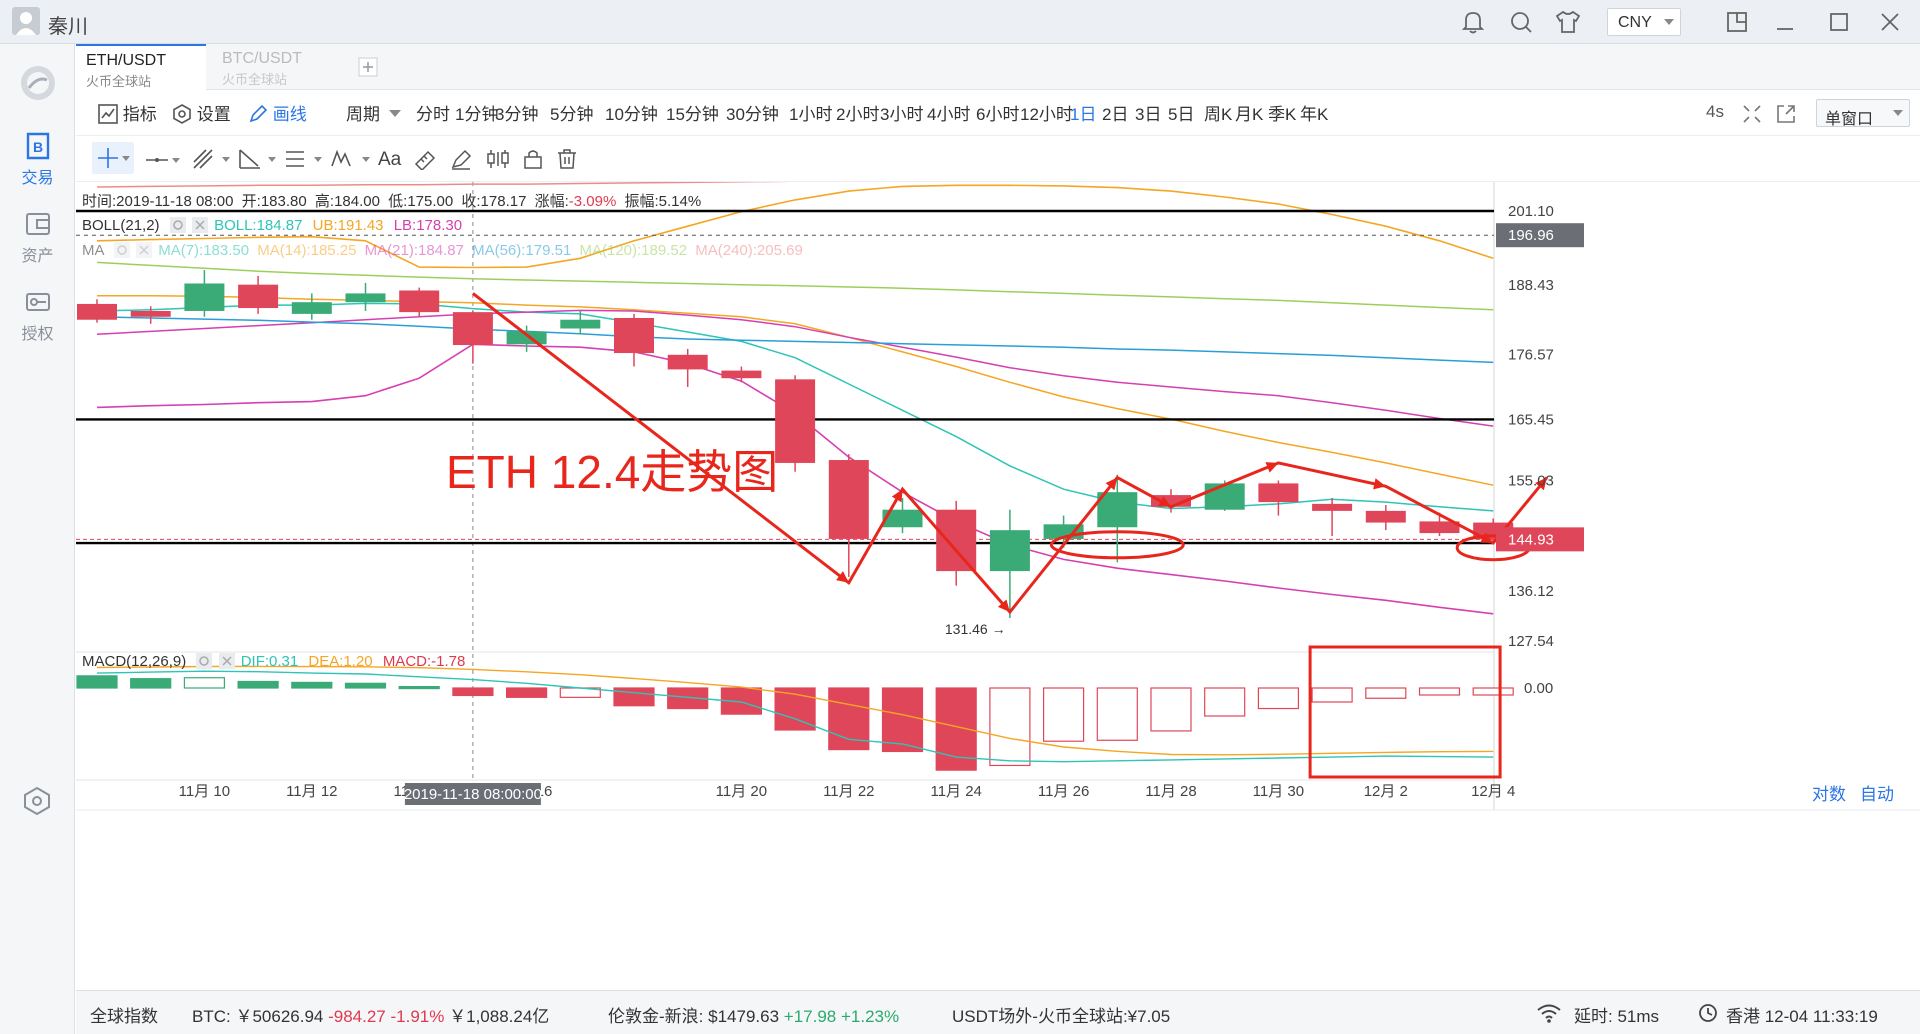 Image resolution: width=1920 pixels, height=1034 pixels. Describe the element at coordinates (113, 158) in the screenshot. I see `crosshair-tool` at that location.